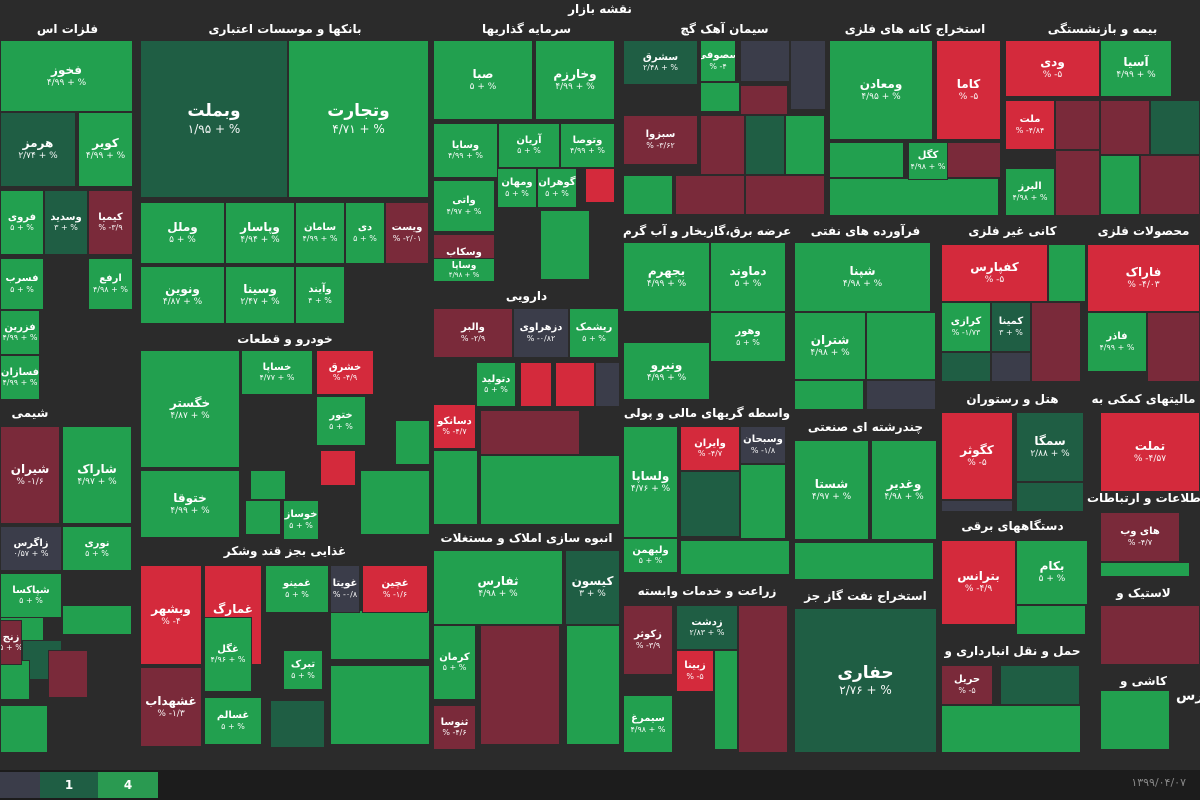  Describe the element at coordinates (228, 654) in the screenshot. I see `symbol-tile: غگل ۴/۹۶ + %` at that location.